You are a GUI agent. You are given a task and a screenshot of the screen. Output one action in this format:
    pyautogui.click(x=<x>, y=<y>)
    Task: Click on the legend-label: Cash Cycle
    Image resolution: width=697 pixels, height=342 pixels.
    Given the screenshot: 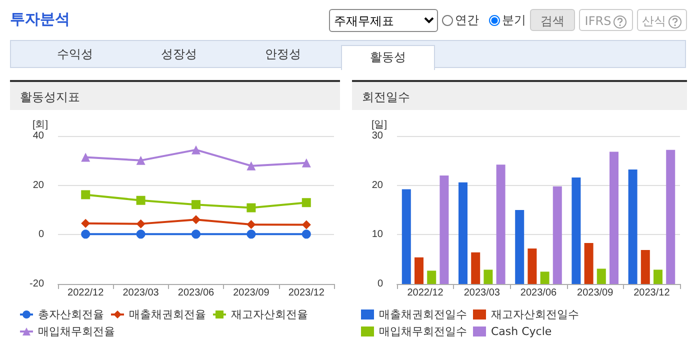 What is the action you would take?
    pyautogui.click(x=521, y=331)
    